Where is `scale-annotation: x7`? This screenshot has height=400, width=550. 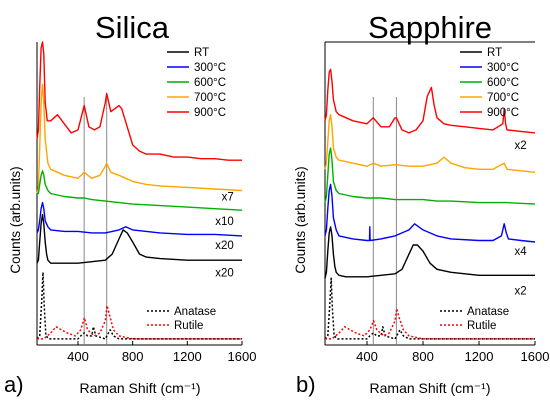 scale-annotation: x7 is located at coordinates (228, 198).